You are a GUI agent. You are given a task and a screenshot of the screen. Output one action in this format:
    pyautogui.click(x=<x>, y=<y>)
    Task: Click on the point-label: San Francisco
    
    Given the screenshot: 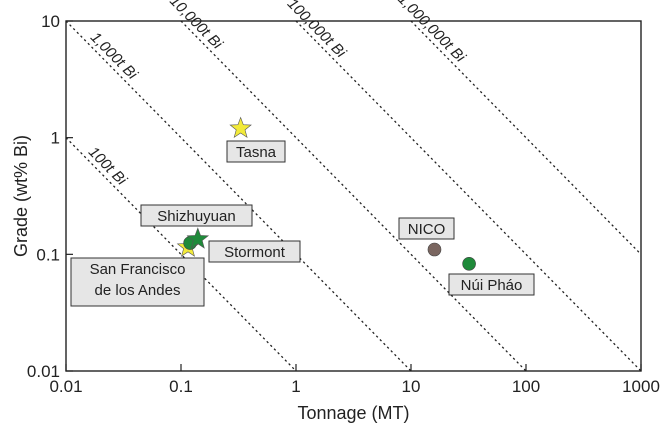 What is the action you would take?
    pyautogui.click(x=138, y=269)
    